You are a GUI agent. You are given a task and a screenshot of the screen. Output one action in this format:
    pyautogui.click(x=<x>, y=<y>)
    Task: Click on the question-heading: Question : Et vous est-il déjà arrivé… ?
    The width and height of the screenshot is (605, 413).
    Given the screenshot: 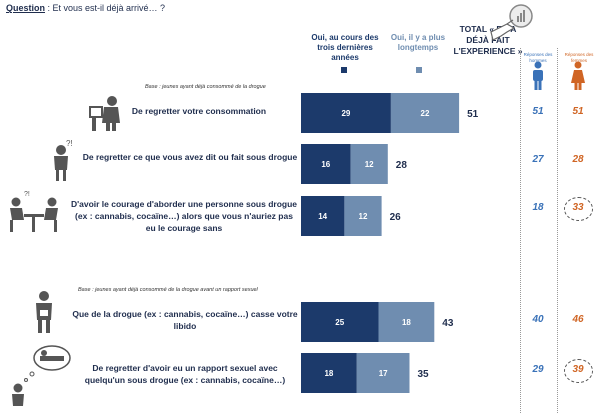 What is the action you would take?
    pyautogui.click(x=85, y=8)
    